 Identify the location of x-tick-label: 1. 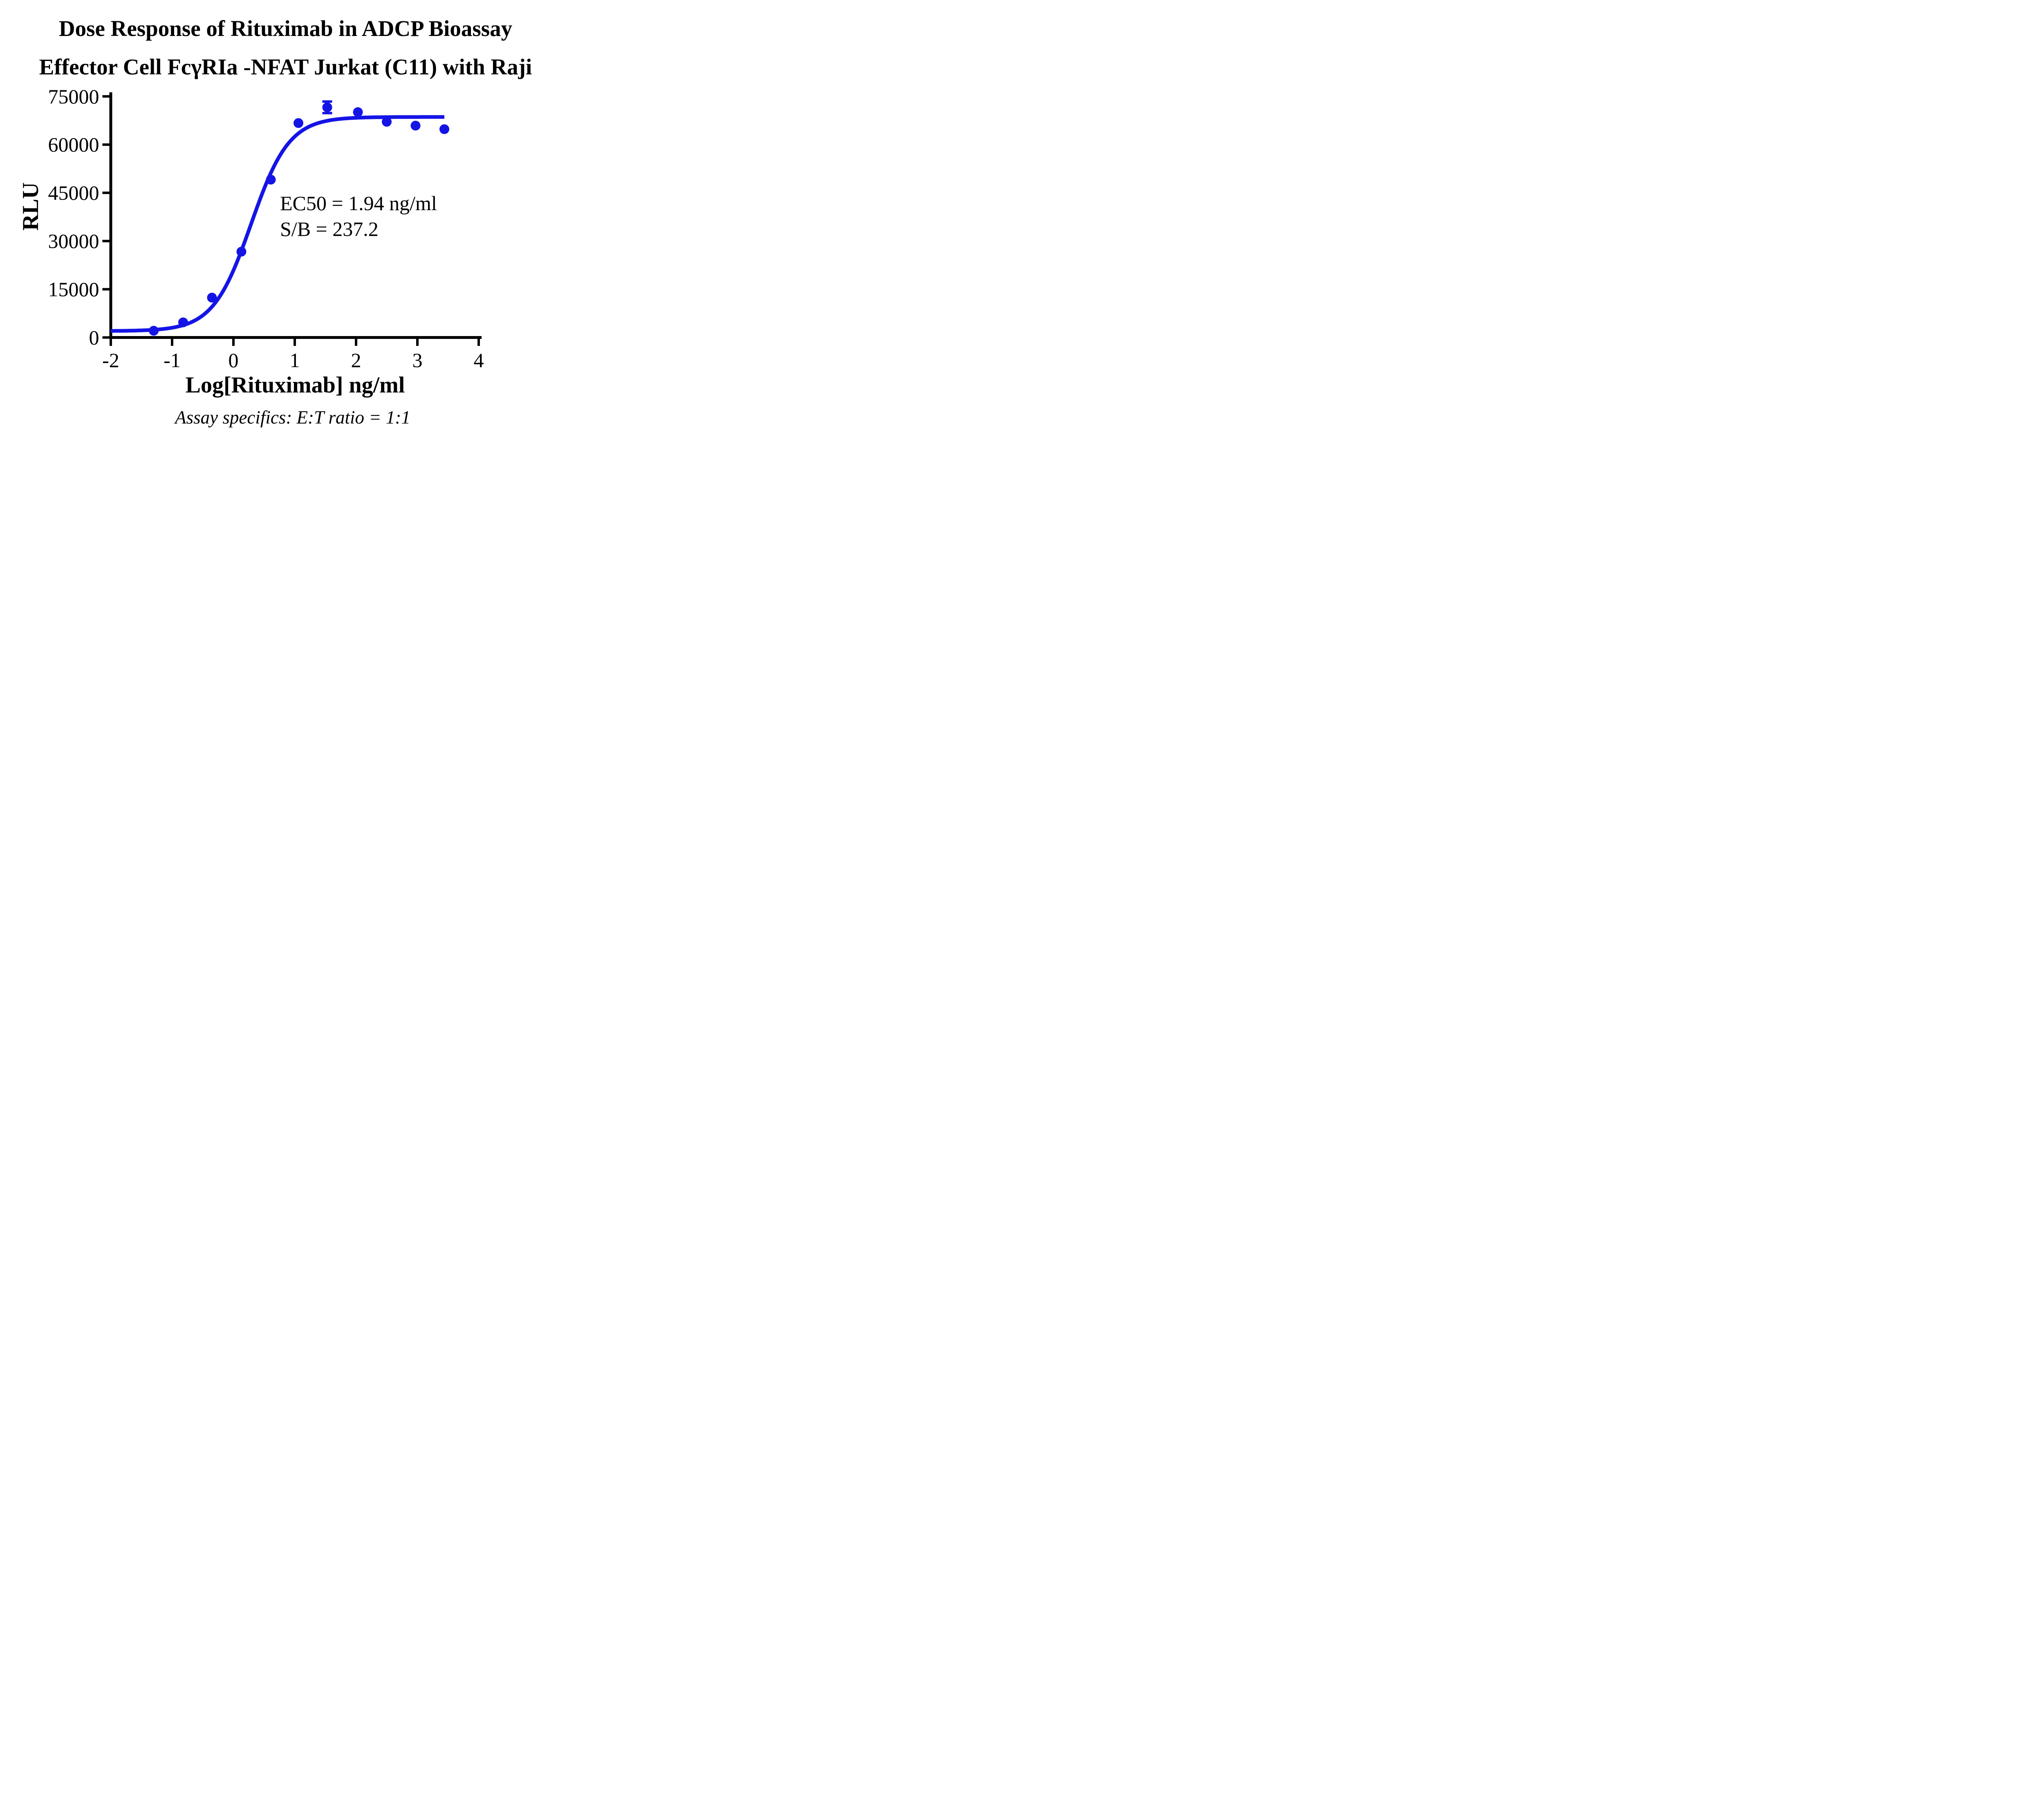
(295, 360).